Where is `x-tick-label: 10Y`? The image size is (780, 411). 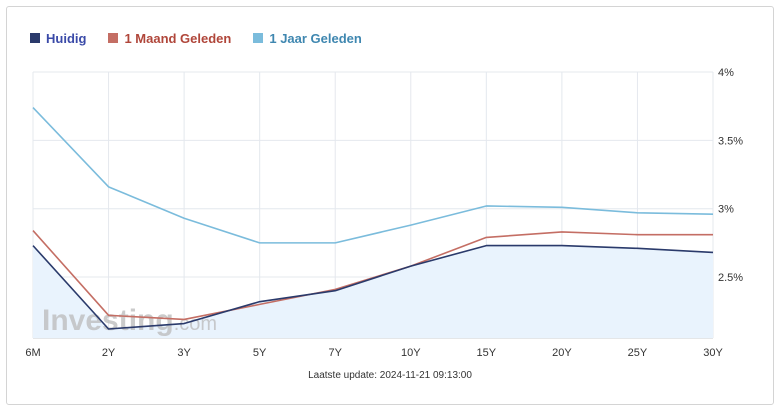
x-tick-label: 10Y is located at coordinates (411, 353).